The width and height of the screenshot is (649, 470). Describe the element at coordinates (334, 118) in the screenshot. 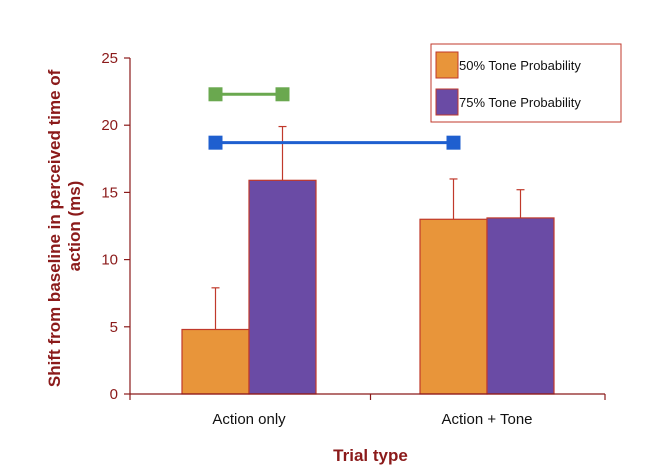

I see `significance-bars-layer` at that location.